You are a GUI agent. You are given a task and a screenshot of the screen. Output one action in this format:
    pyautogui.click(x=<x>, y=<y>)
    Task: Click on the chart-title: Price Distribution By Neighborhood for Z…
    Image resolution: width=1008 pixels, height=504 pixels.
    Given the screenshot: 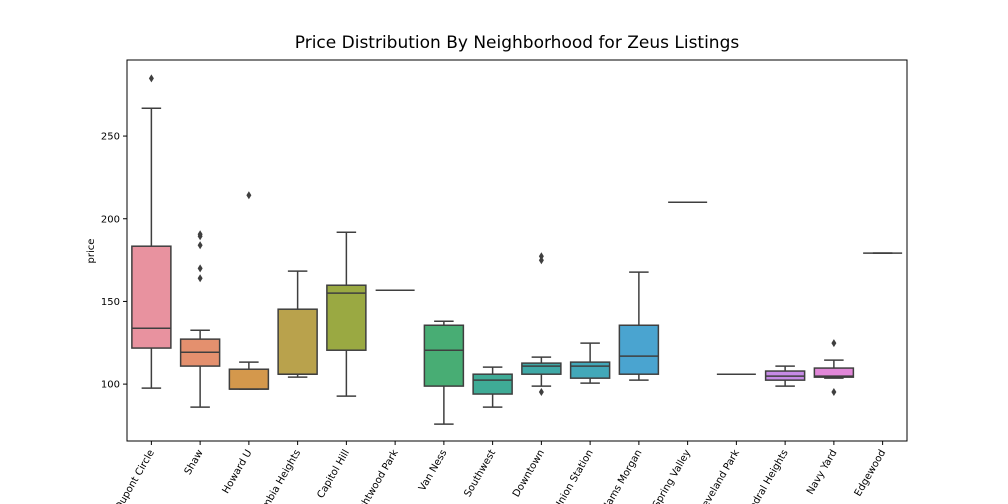 What is the action you would take?
    pyautogui.click(x=517, y=43)
    